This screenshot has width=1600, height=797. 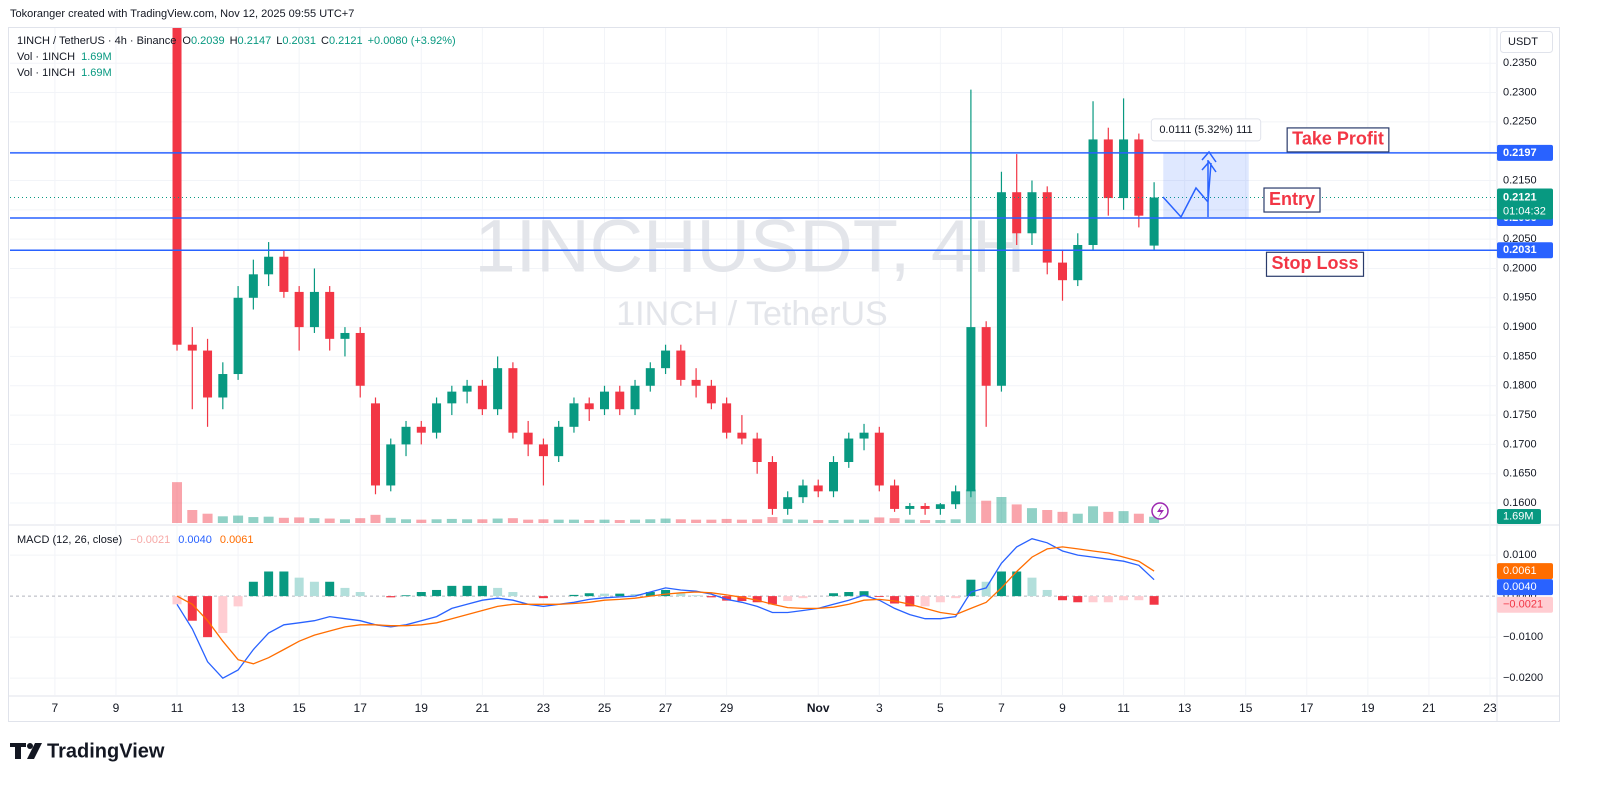 I want to click on x-tick-label: 29, so click(x=727, y=708).